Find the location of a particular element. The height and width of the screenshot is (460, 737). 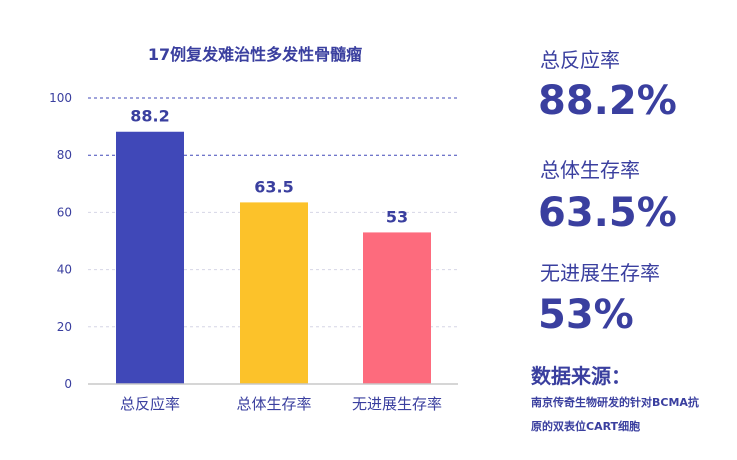

stat-value-response: 88.2% is located at coordinates (607, 101).